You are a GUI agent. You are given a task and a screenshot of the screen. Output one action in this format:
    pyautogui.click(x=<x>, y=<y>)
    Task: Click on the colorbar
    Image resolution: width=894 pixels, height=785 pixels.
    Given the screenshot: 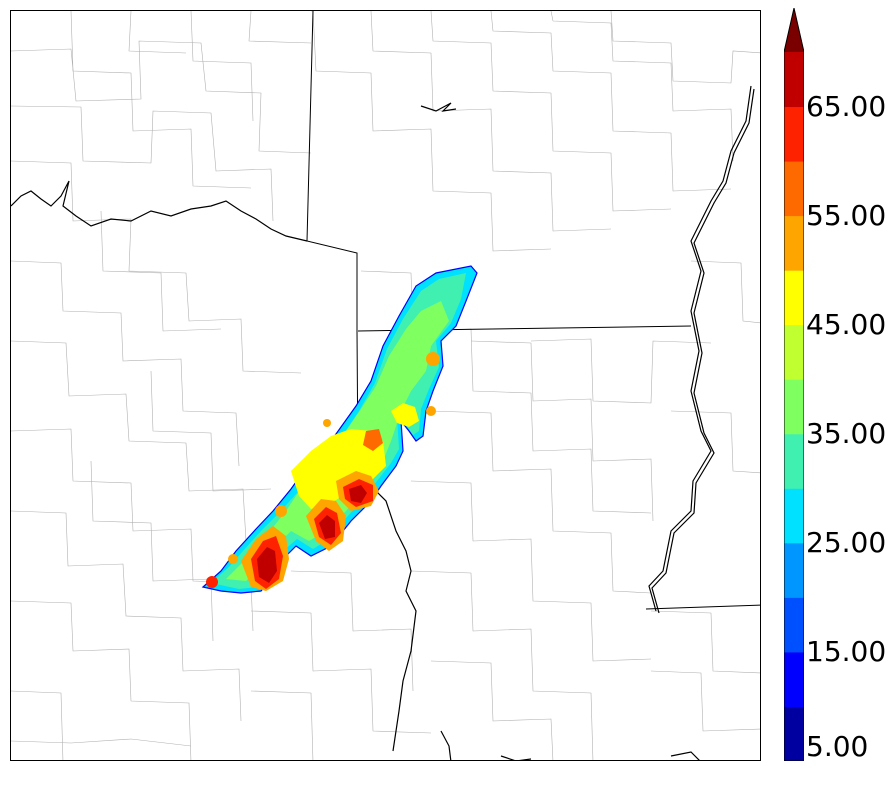 What is the action you would take?
    pyautogui.click(x=794, y=384)
    